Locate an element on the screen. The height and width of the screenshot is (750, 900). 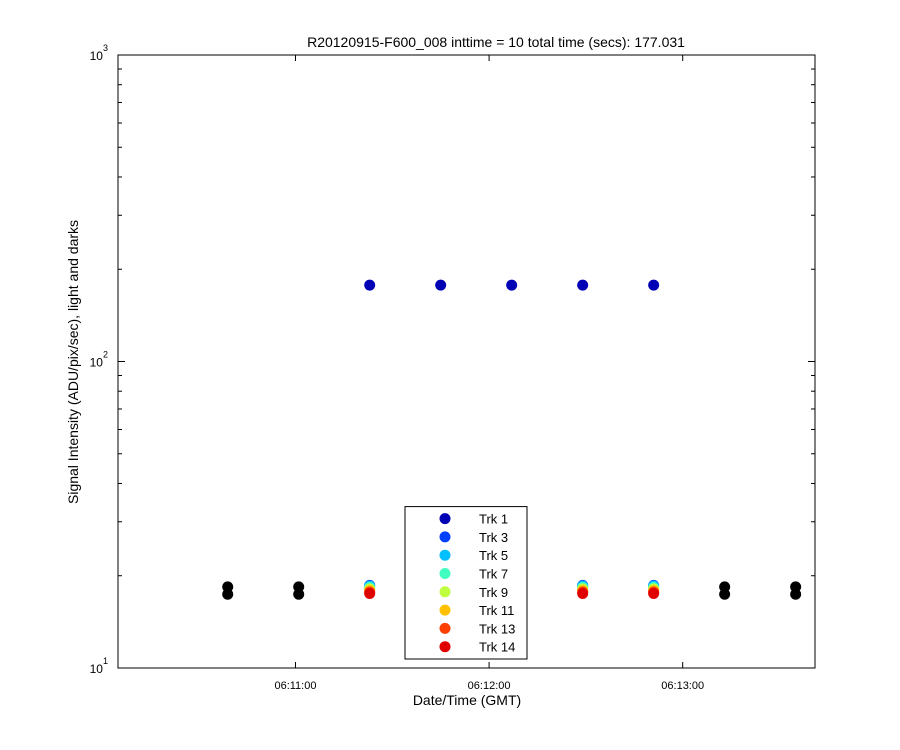
y-tick-exponent: 3 is located at coordinates (105, 48).